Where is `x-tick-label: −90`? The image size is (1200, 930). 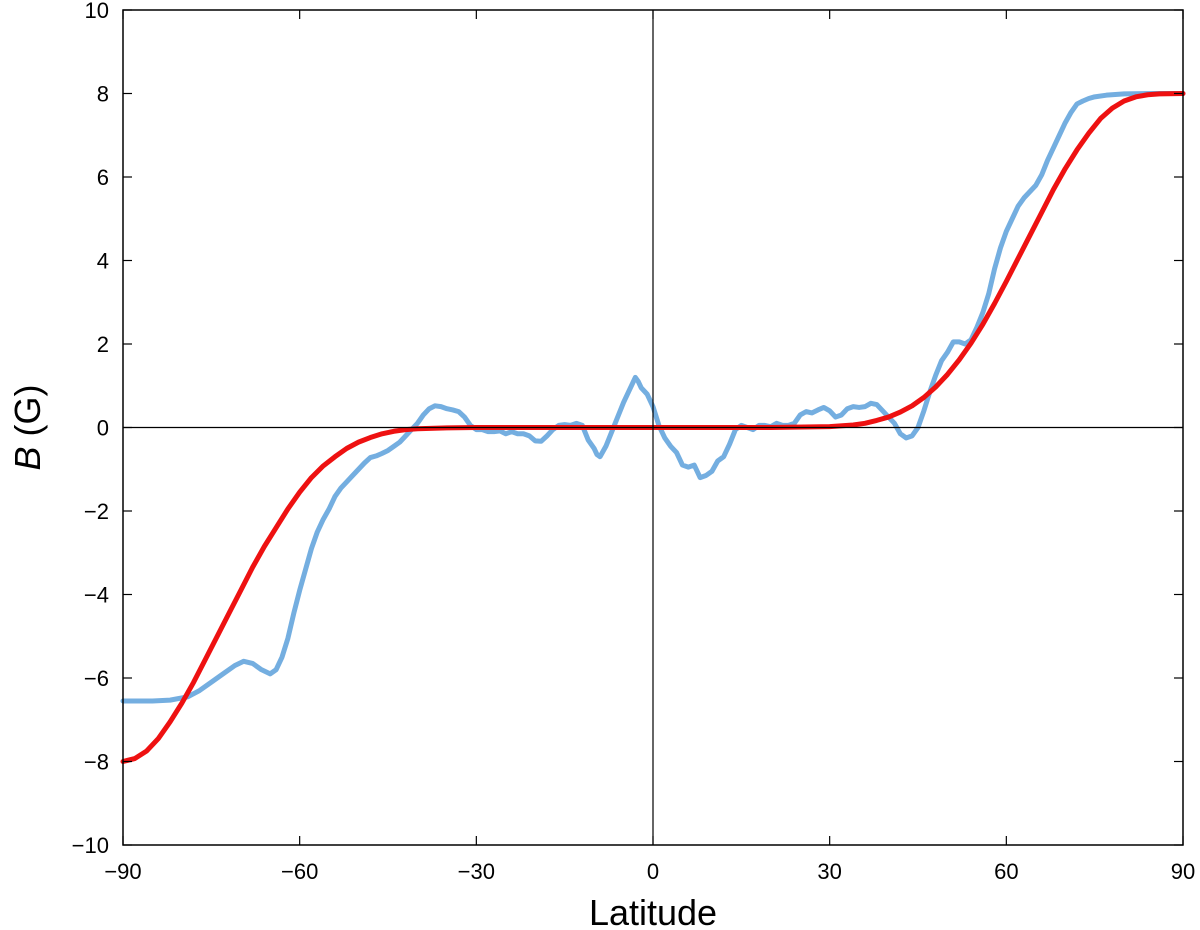
x-tick-label: −90 is located at coordinates (122, 871).